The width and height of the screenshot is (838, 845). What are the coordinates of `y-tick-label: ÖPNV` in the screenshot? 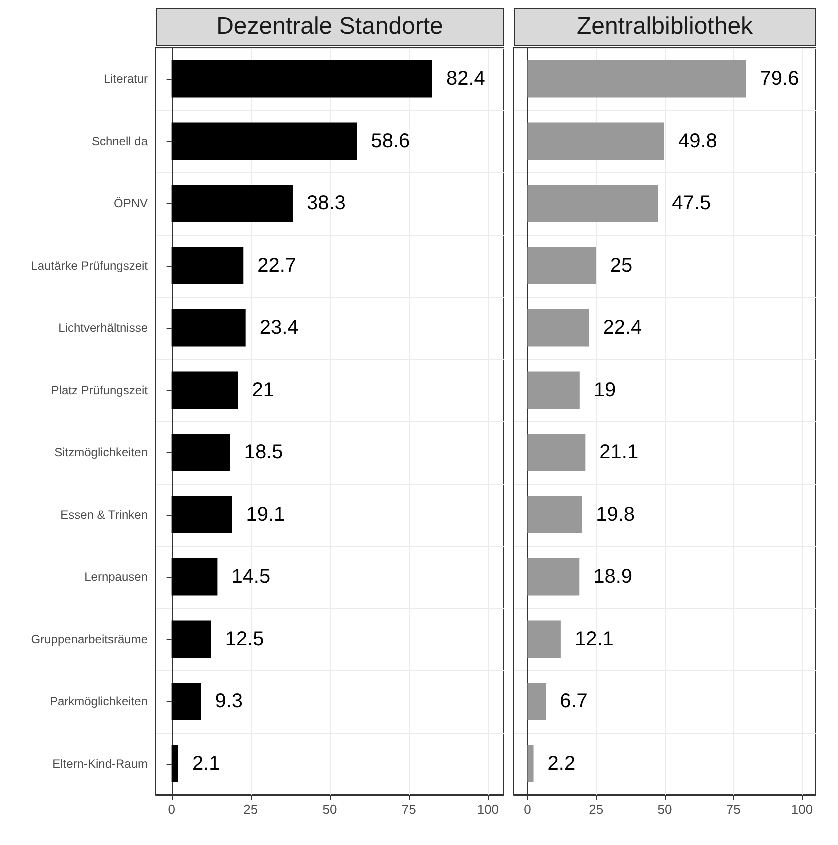 It's located at (131, 203).